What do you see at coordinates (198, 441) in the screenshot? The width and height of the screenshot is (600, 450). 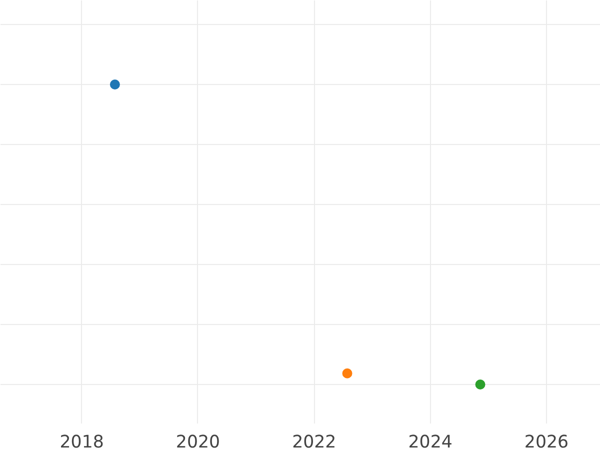 I see `x-tick-label: 2020` at bounding box center [198, 441].